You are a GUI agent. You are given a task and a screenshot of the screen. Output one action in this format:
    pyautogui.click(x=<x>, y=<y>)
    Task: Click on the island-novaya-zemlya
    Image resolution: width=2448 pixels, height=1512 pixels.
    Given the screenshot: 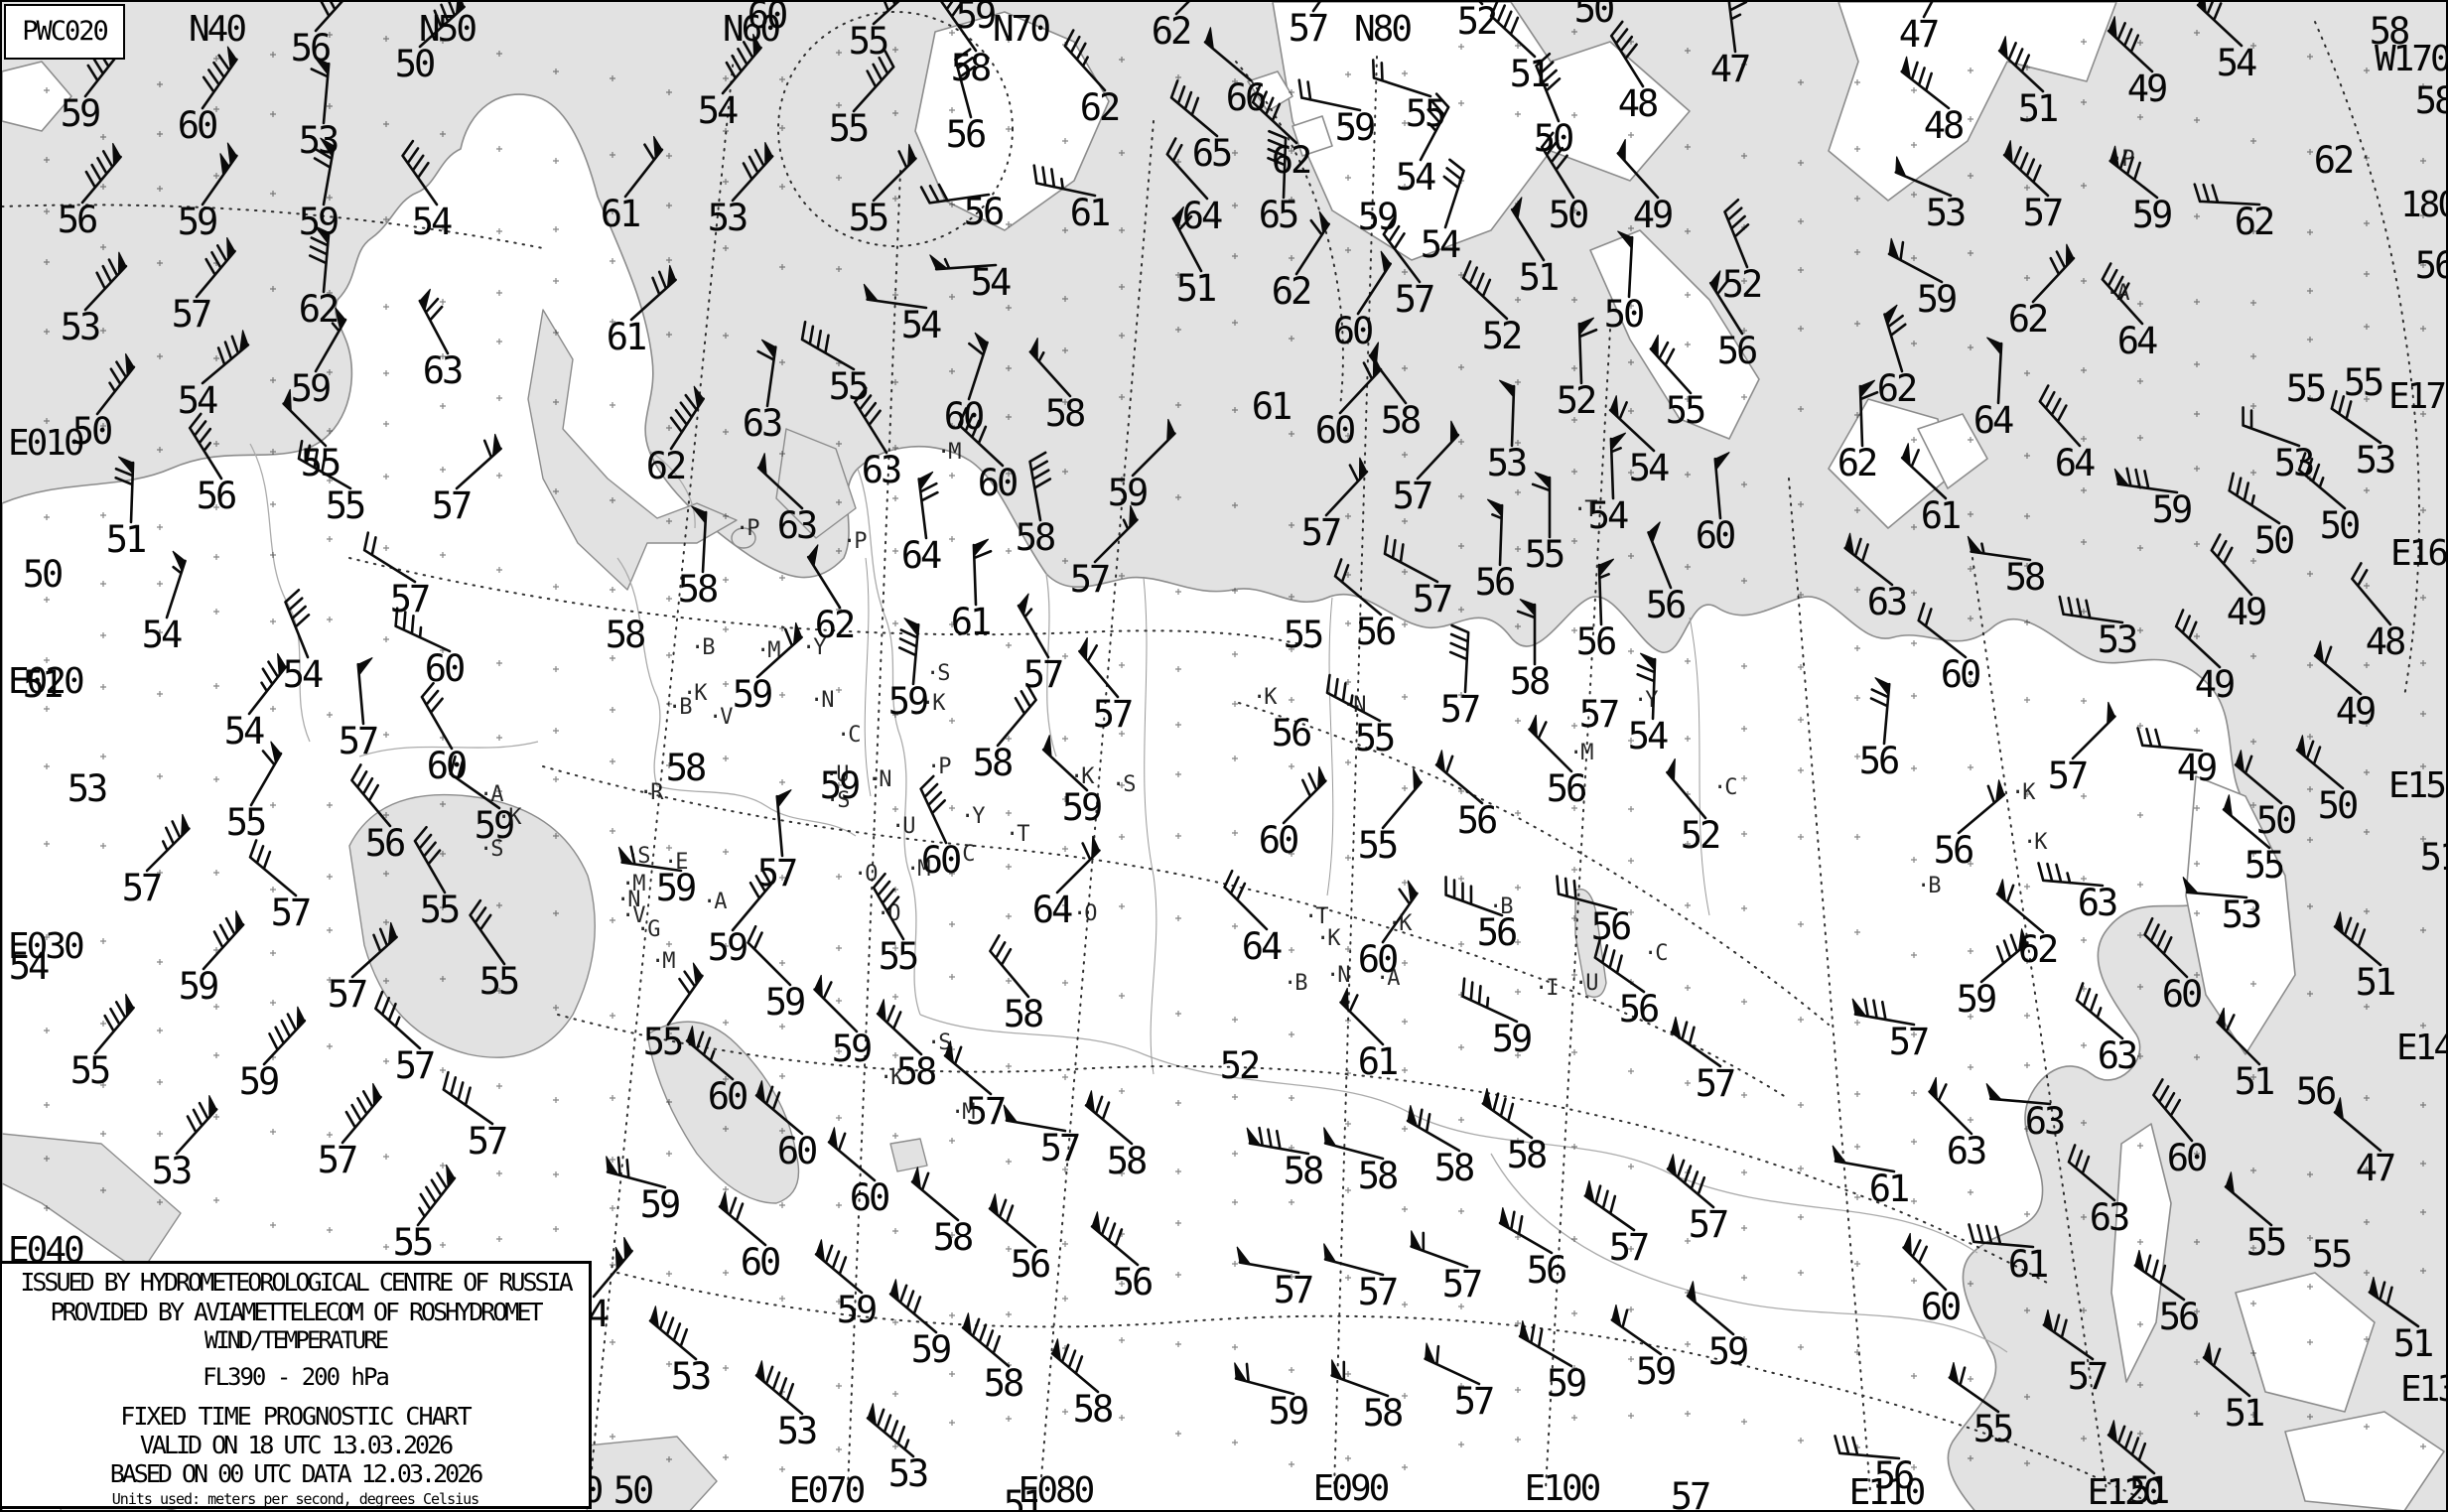 What is the action you would take?
    pyautogui.click(x=1674, y=334)
    